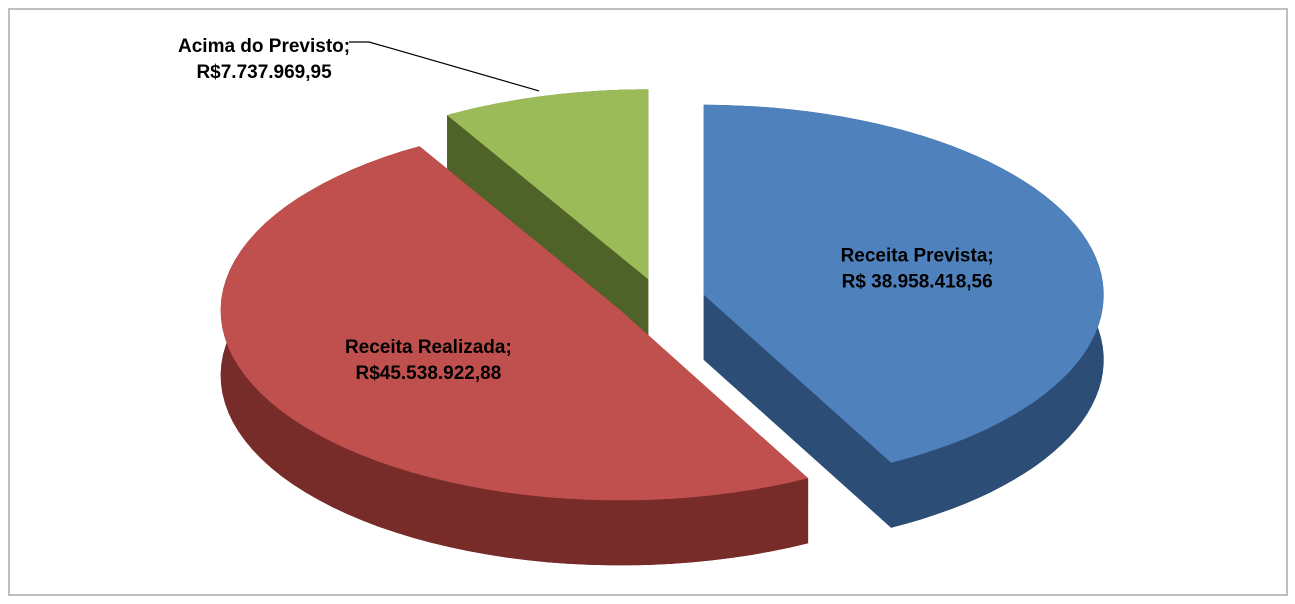  Describe the element at coordinates (264, 59) in the screenshot. I see `data-label: Acima do Previsto; R$7.737.969,95` at that location.